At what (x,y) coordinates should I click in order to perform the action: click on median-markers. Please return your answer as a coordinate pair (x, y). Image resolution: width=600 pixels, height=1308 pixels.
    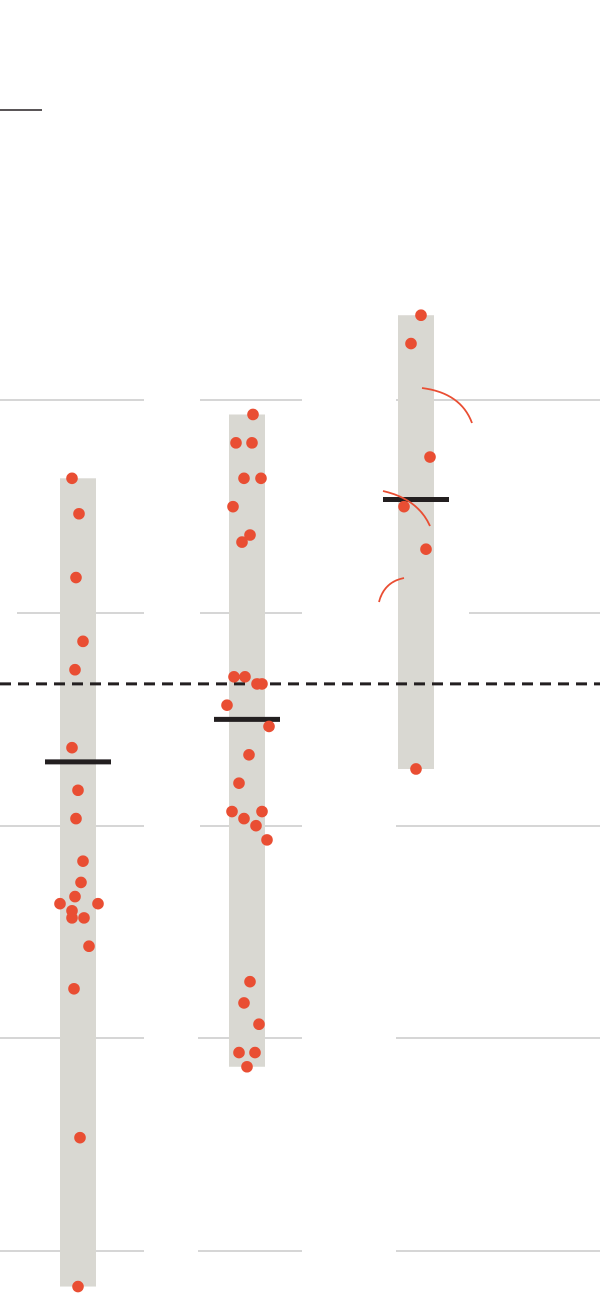
    Looking at the image, I should click on (247, 631).